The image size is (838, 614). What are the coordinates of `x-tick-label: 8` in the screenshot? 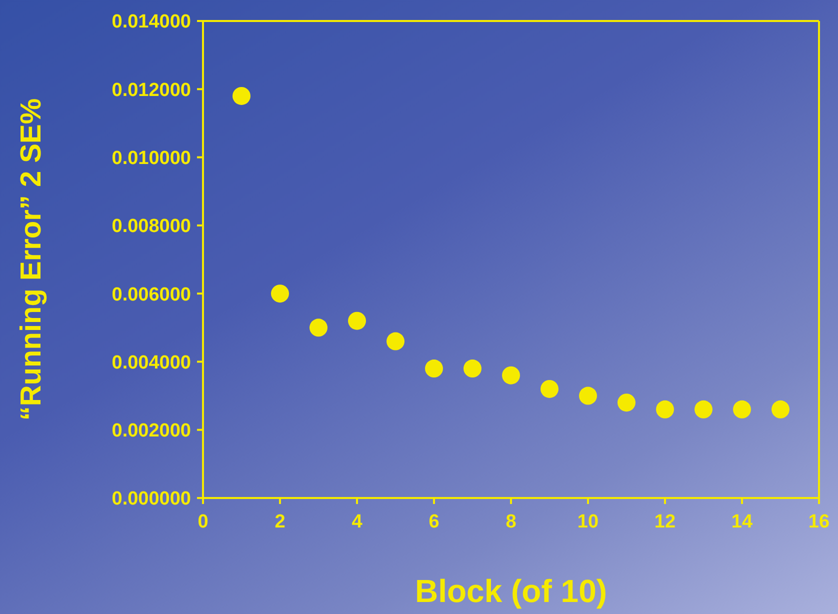 It's located at (511, 521).